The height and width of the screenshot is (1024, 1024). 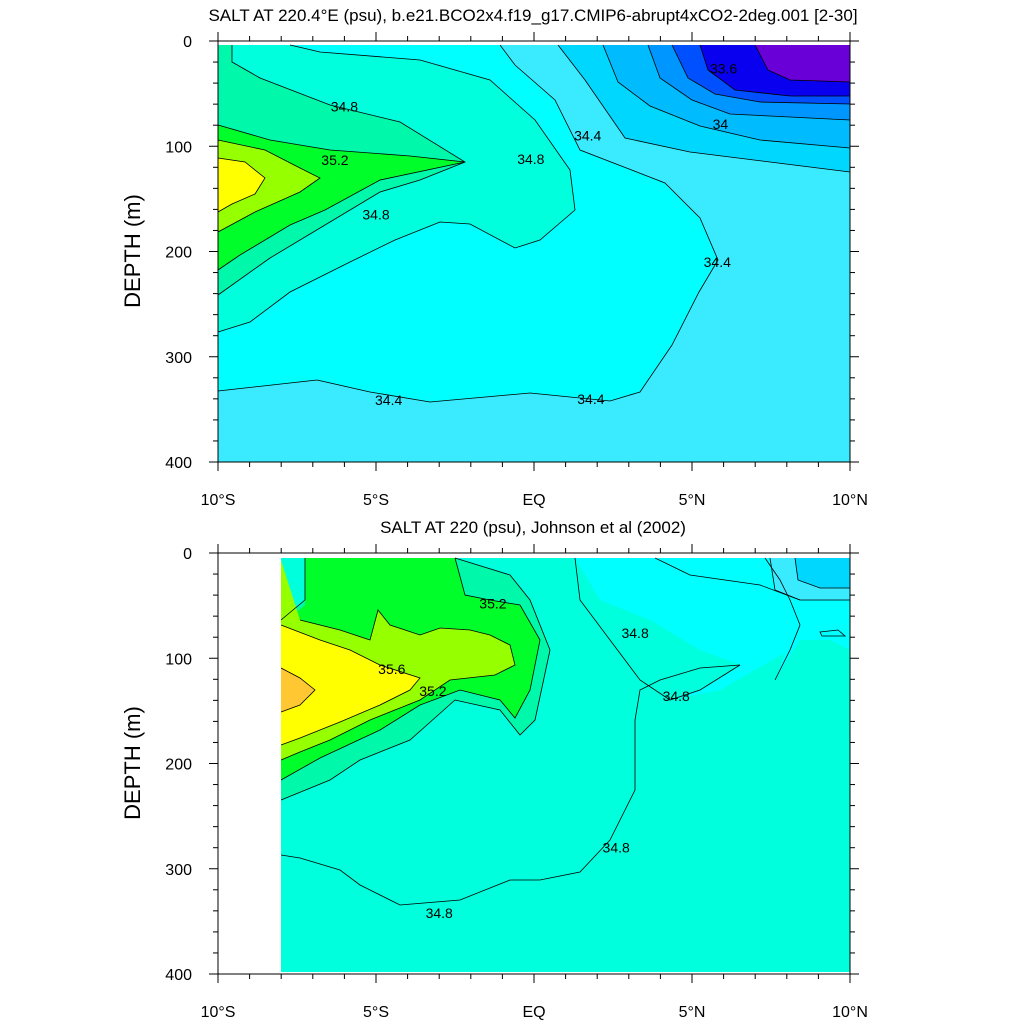 What do you see at coordinates (376, 500) in the screenshot?
I see `top-x-tick-label: 5°S` at bounding box center [376, 500].